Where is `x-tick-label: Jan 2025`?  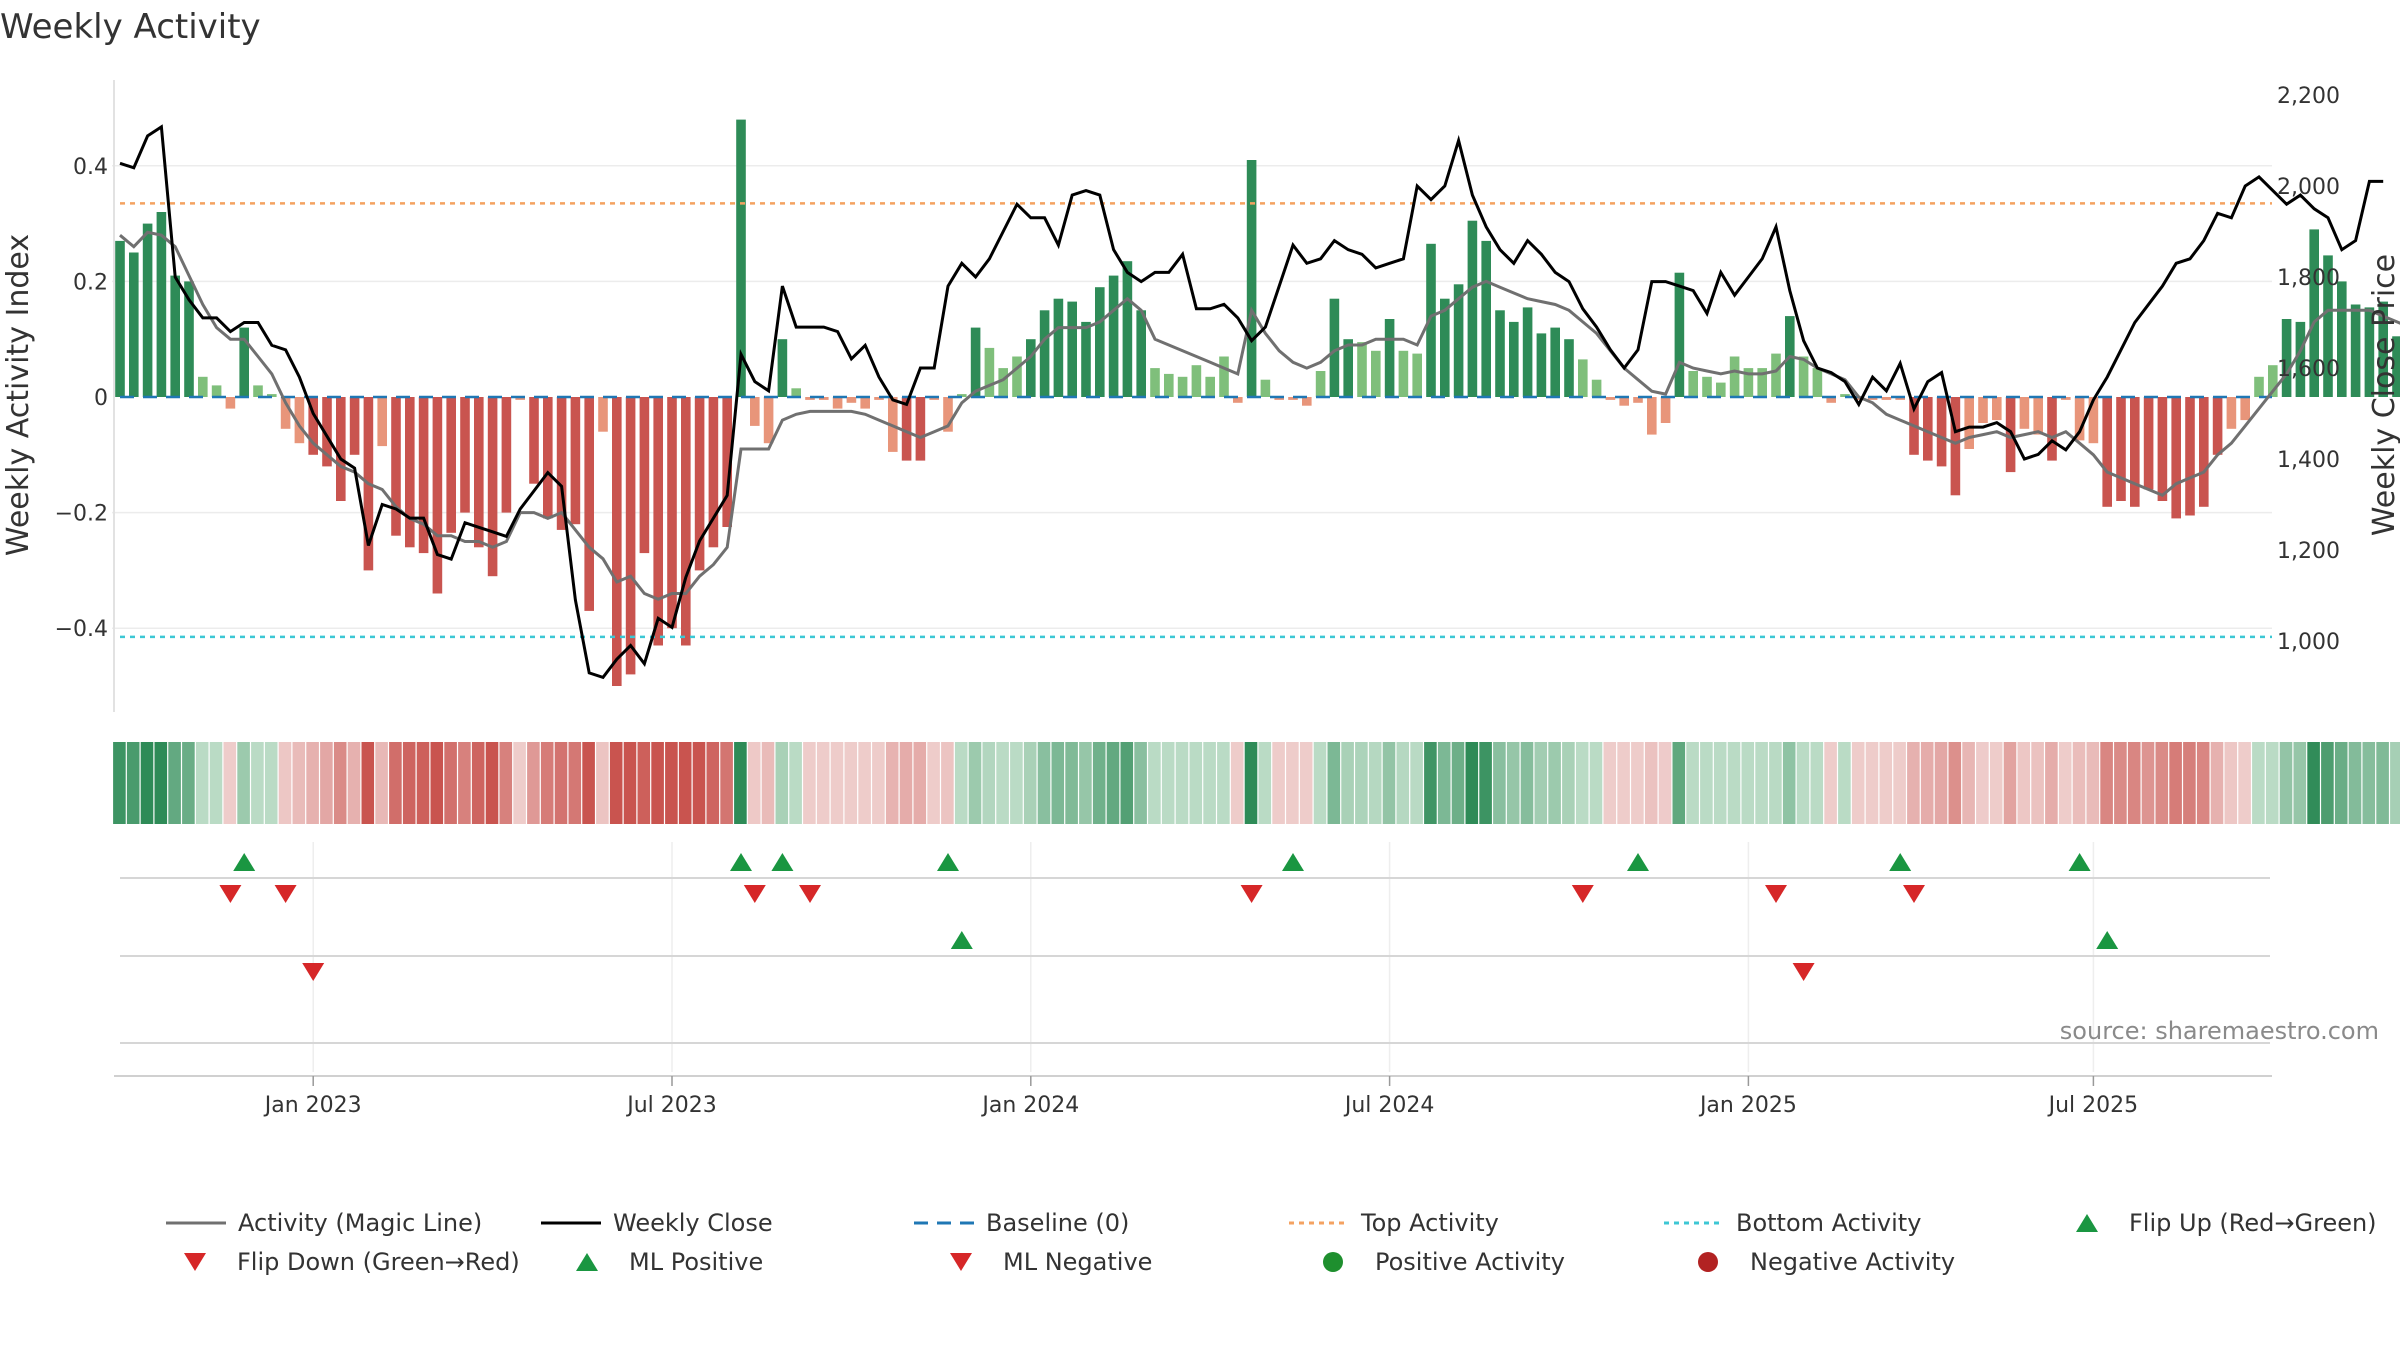 x-tick-label: Jan 2025 is located at coordinates (1747, 1105).